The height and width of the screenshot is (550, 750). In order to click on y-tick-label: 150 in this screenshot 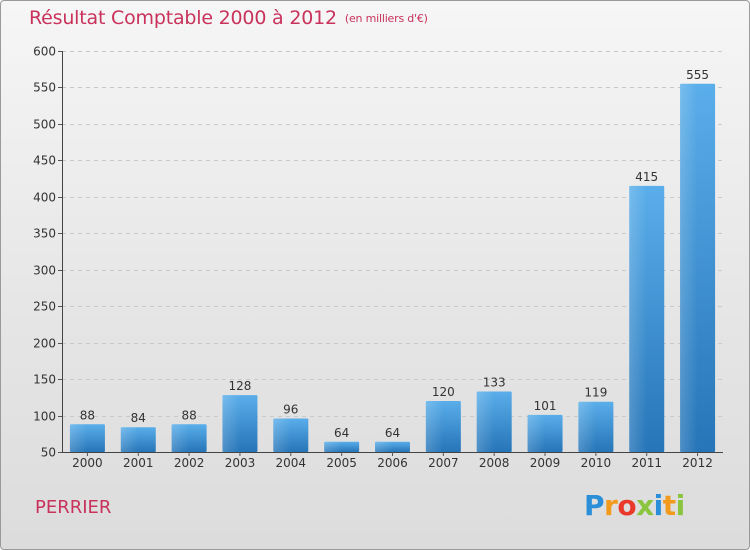, I will do `click(44, 380)`.